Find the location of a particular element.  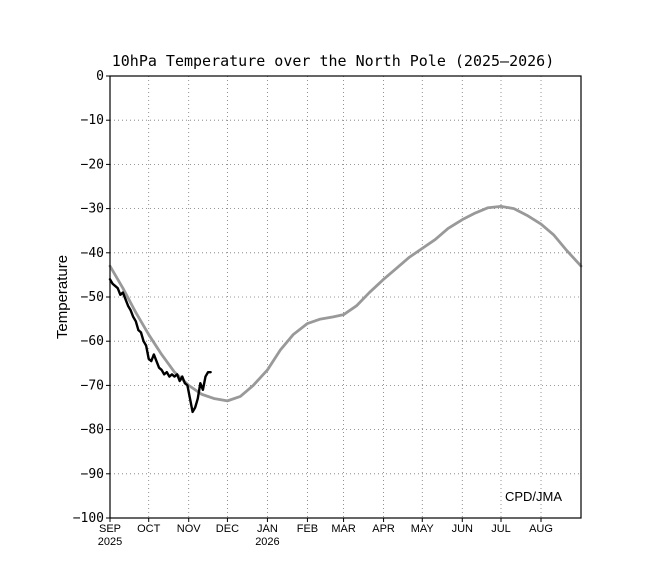

y-tick-label: −100 is located at coordinates (88, 518).